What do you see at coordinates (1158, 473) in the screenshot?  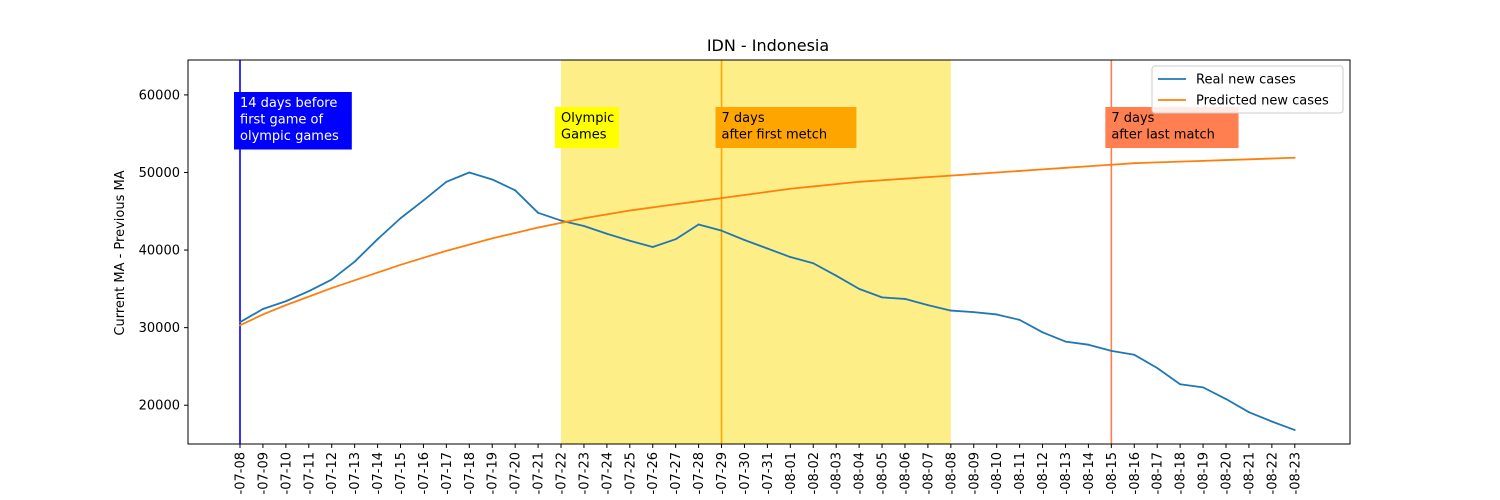 I see `x-tick-label-40: -08-17` at bounding box center [1158, 473].